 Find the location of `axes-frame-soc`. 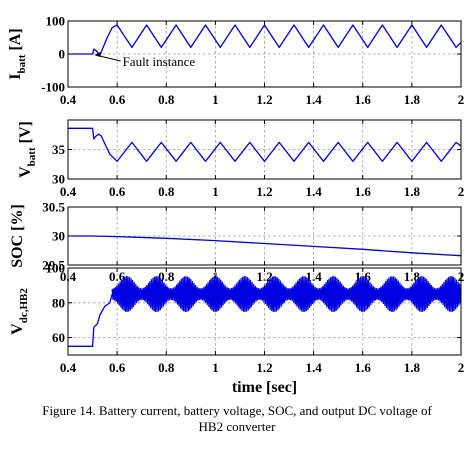

axes-frame-soc is located at coordinates (264, 236).